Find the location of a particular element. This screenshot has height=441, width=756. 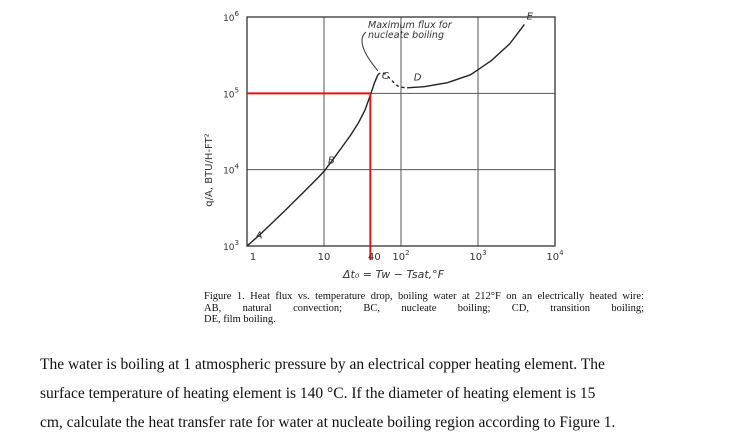

y-tick-labels: 10³ 10⁴ 10⁵ 10⁶ is located at coordinates (231, 131).